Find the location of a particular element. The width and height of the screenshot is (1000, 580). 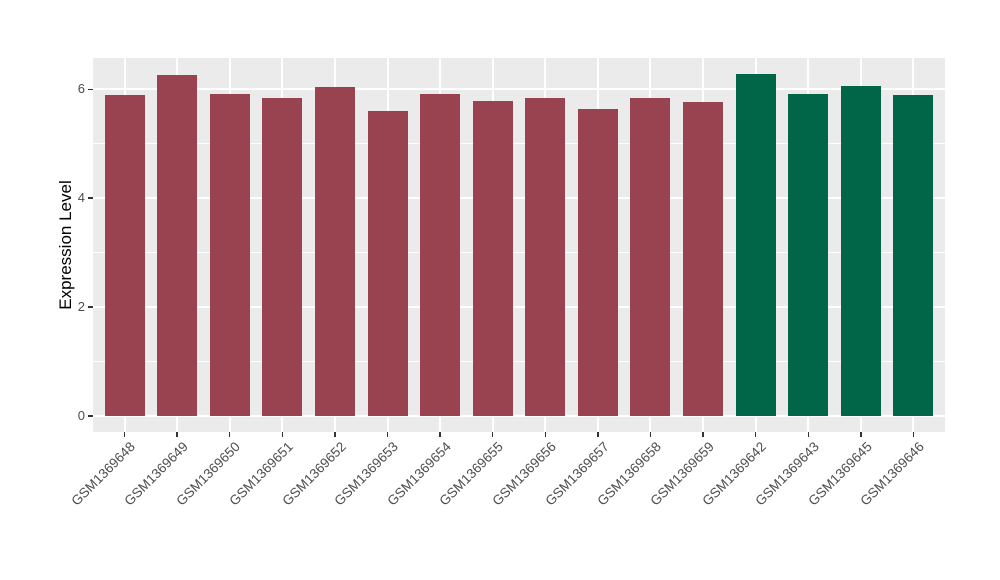

bar-GSM1369656 is located at coordinates (545, 257).